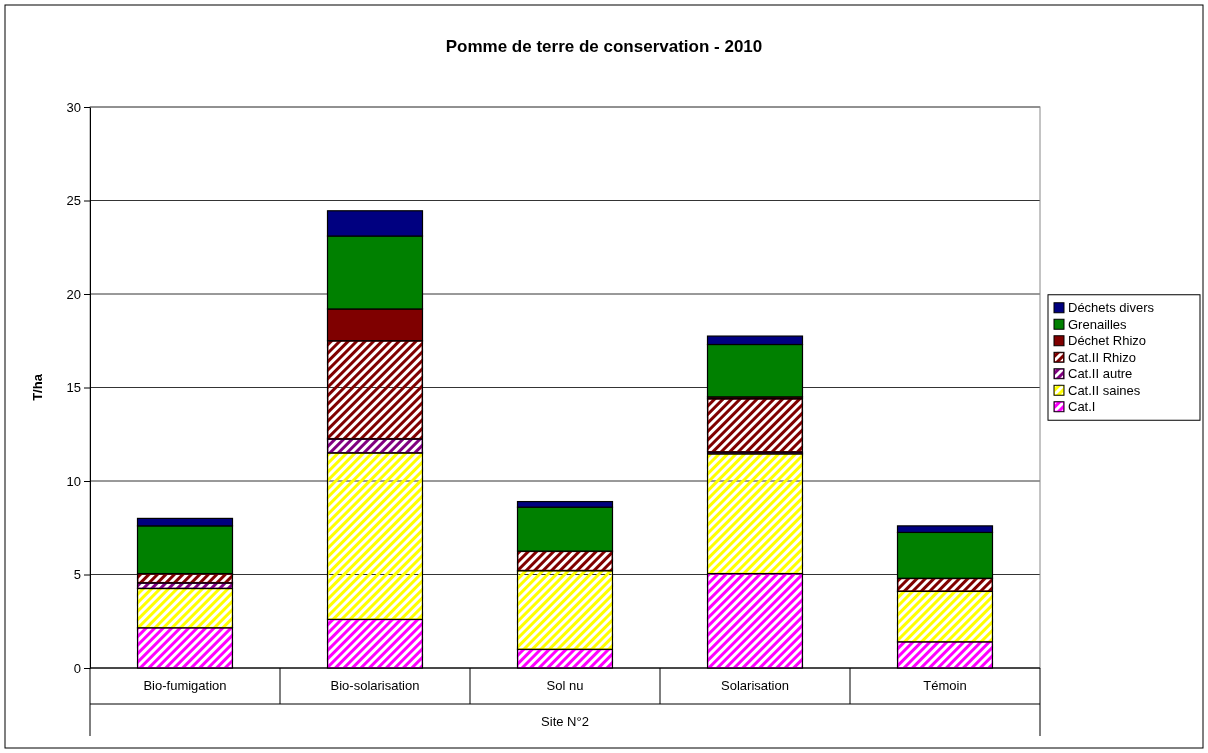  What do you see at coordinates (77, 575) in the screenshot?
I see `y-tick-label: 5` at bounding box center [77, 575].